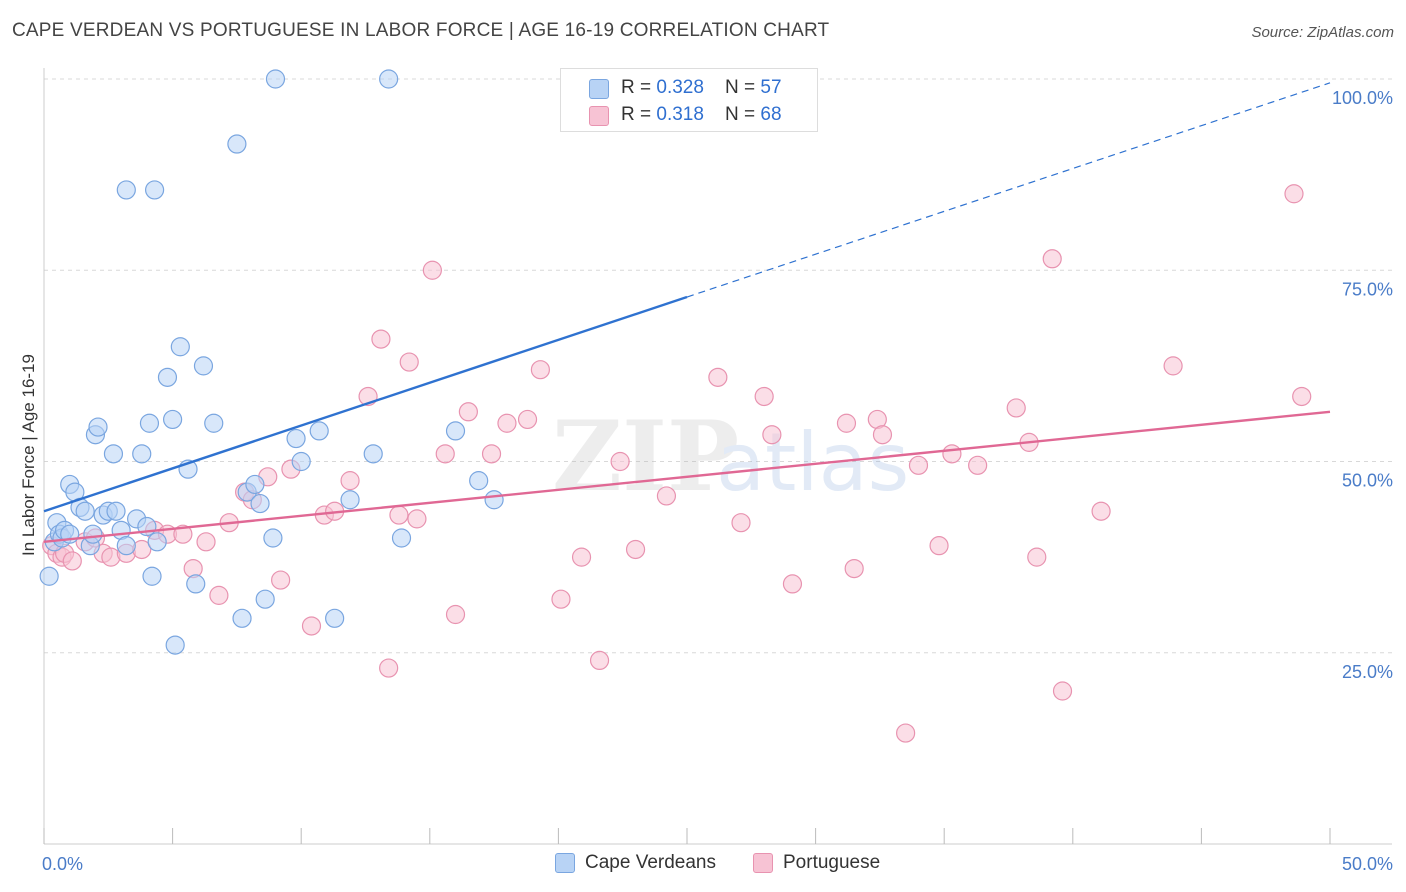 The image size is (1406, 892). I want to click on cape-verdean-trend-extension, so click(1008, 190).